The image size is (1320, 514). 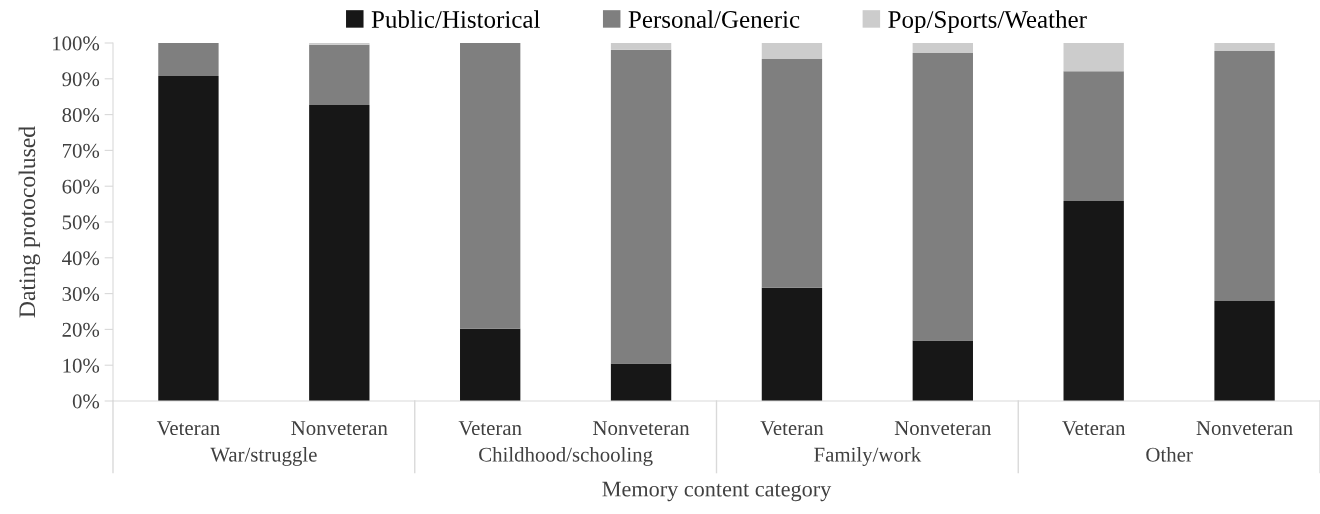 What do you see at coordinates (717, 491) in the screenshot?
I see `x-axis-title: Memory content category` at bounding box center [717, 491].